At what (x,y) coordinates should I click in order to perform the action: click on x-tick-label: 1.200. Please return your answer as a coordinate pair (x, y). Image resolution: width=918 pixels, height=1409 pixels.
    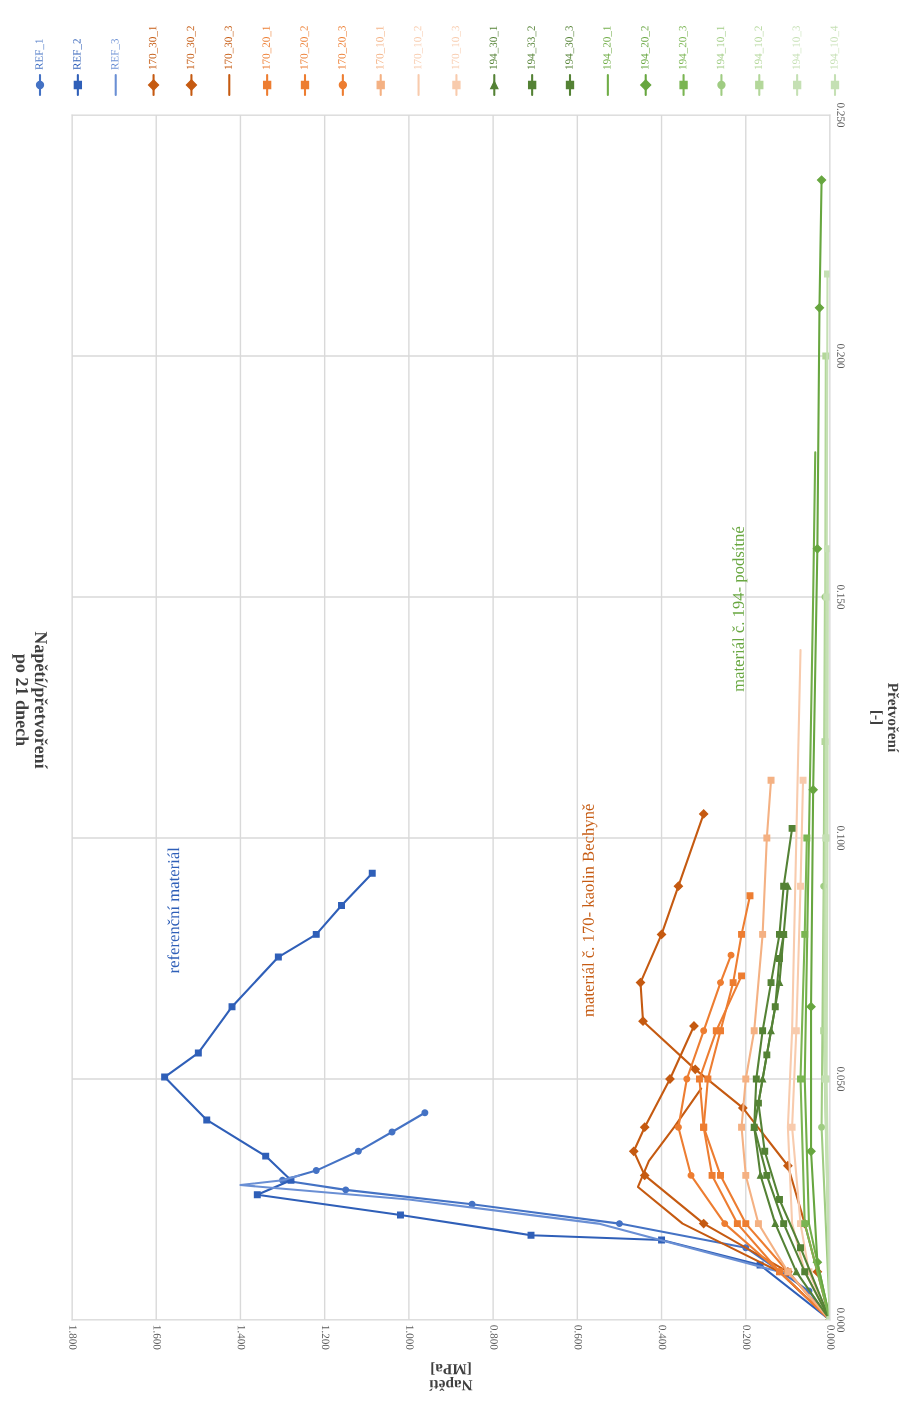
    Looking at the image, I should click on (325, 1337).